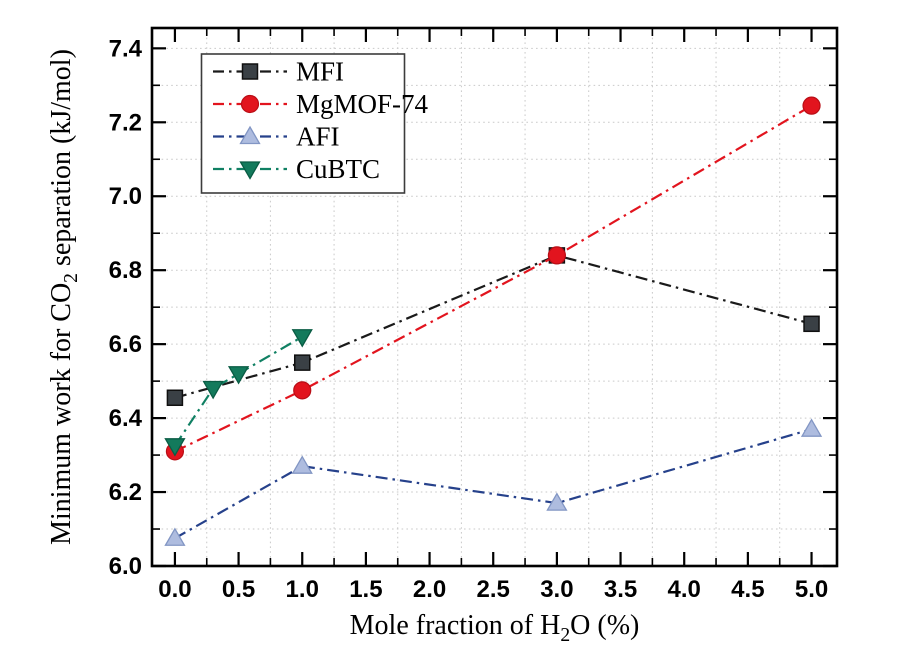  What do you see at coordinates (276, 137) in the screenshot?
I see `legend-item-AFI: AFI` at bounding box center [276, 137].